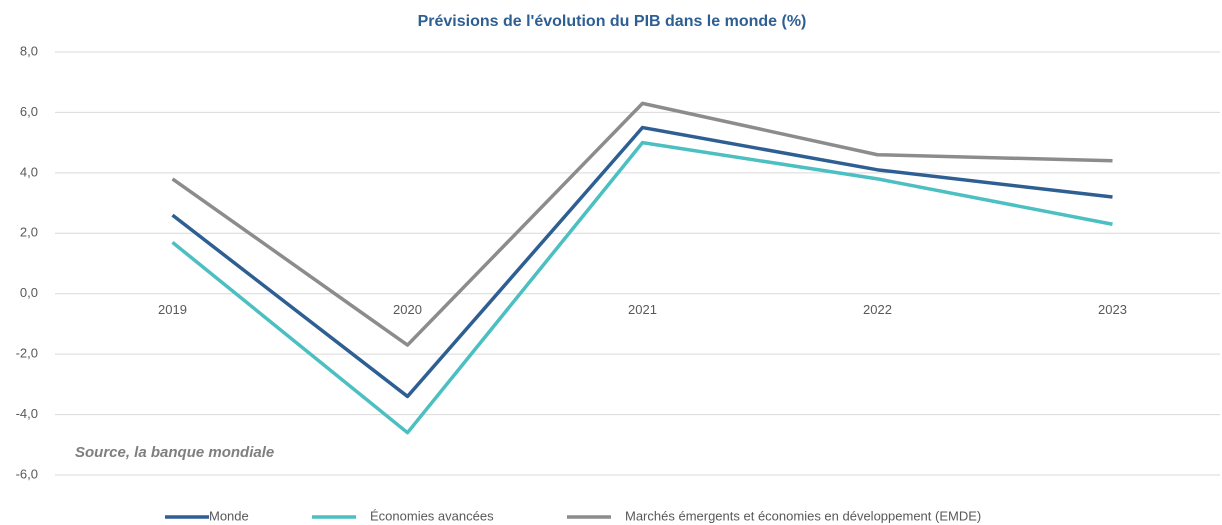 This screenshot has height=525, width=1222. Describe the element at coordinates (877, 309) in the screenshot. I see `x-tick-label: 2022` at that location.